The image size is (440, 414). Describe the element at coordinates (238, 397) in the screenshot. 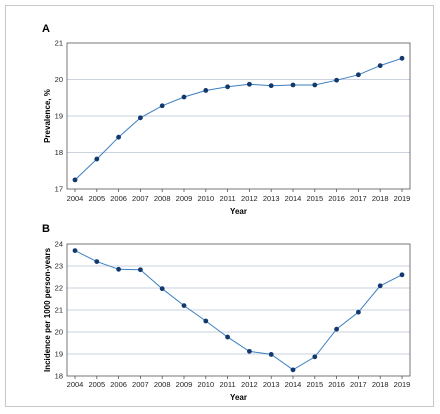

I see `panel-b-x-axis-title: Year` at that location.